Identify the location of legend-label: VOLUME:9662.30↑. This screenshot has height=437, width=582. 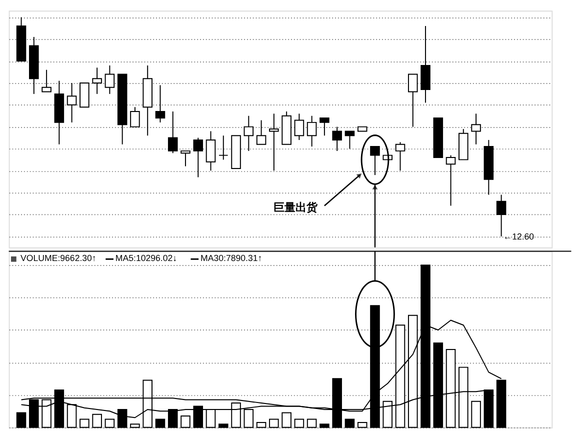
(58, 258).